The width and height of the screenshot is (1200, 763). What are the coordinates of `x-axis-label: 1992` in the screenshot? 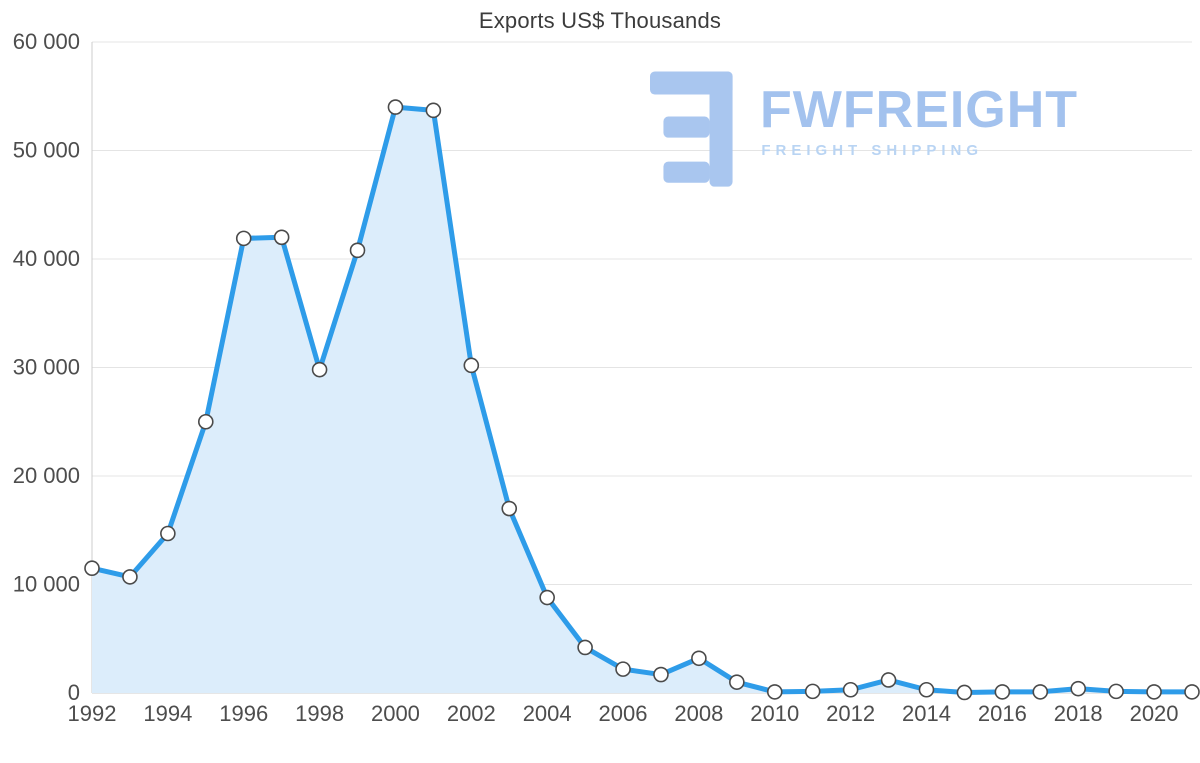 It's located at (92, 713).